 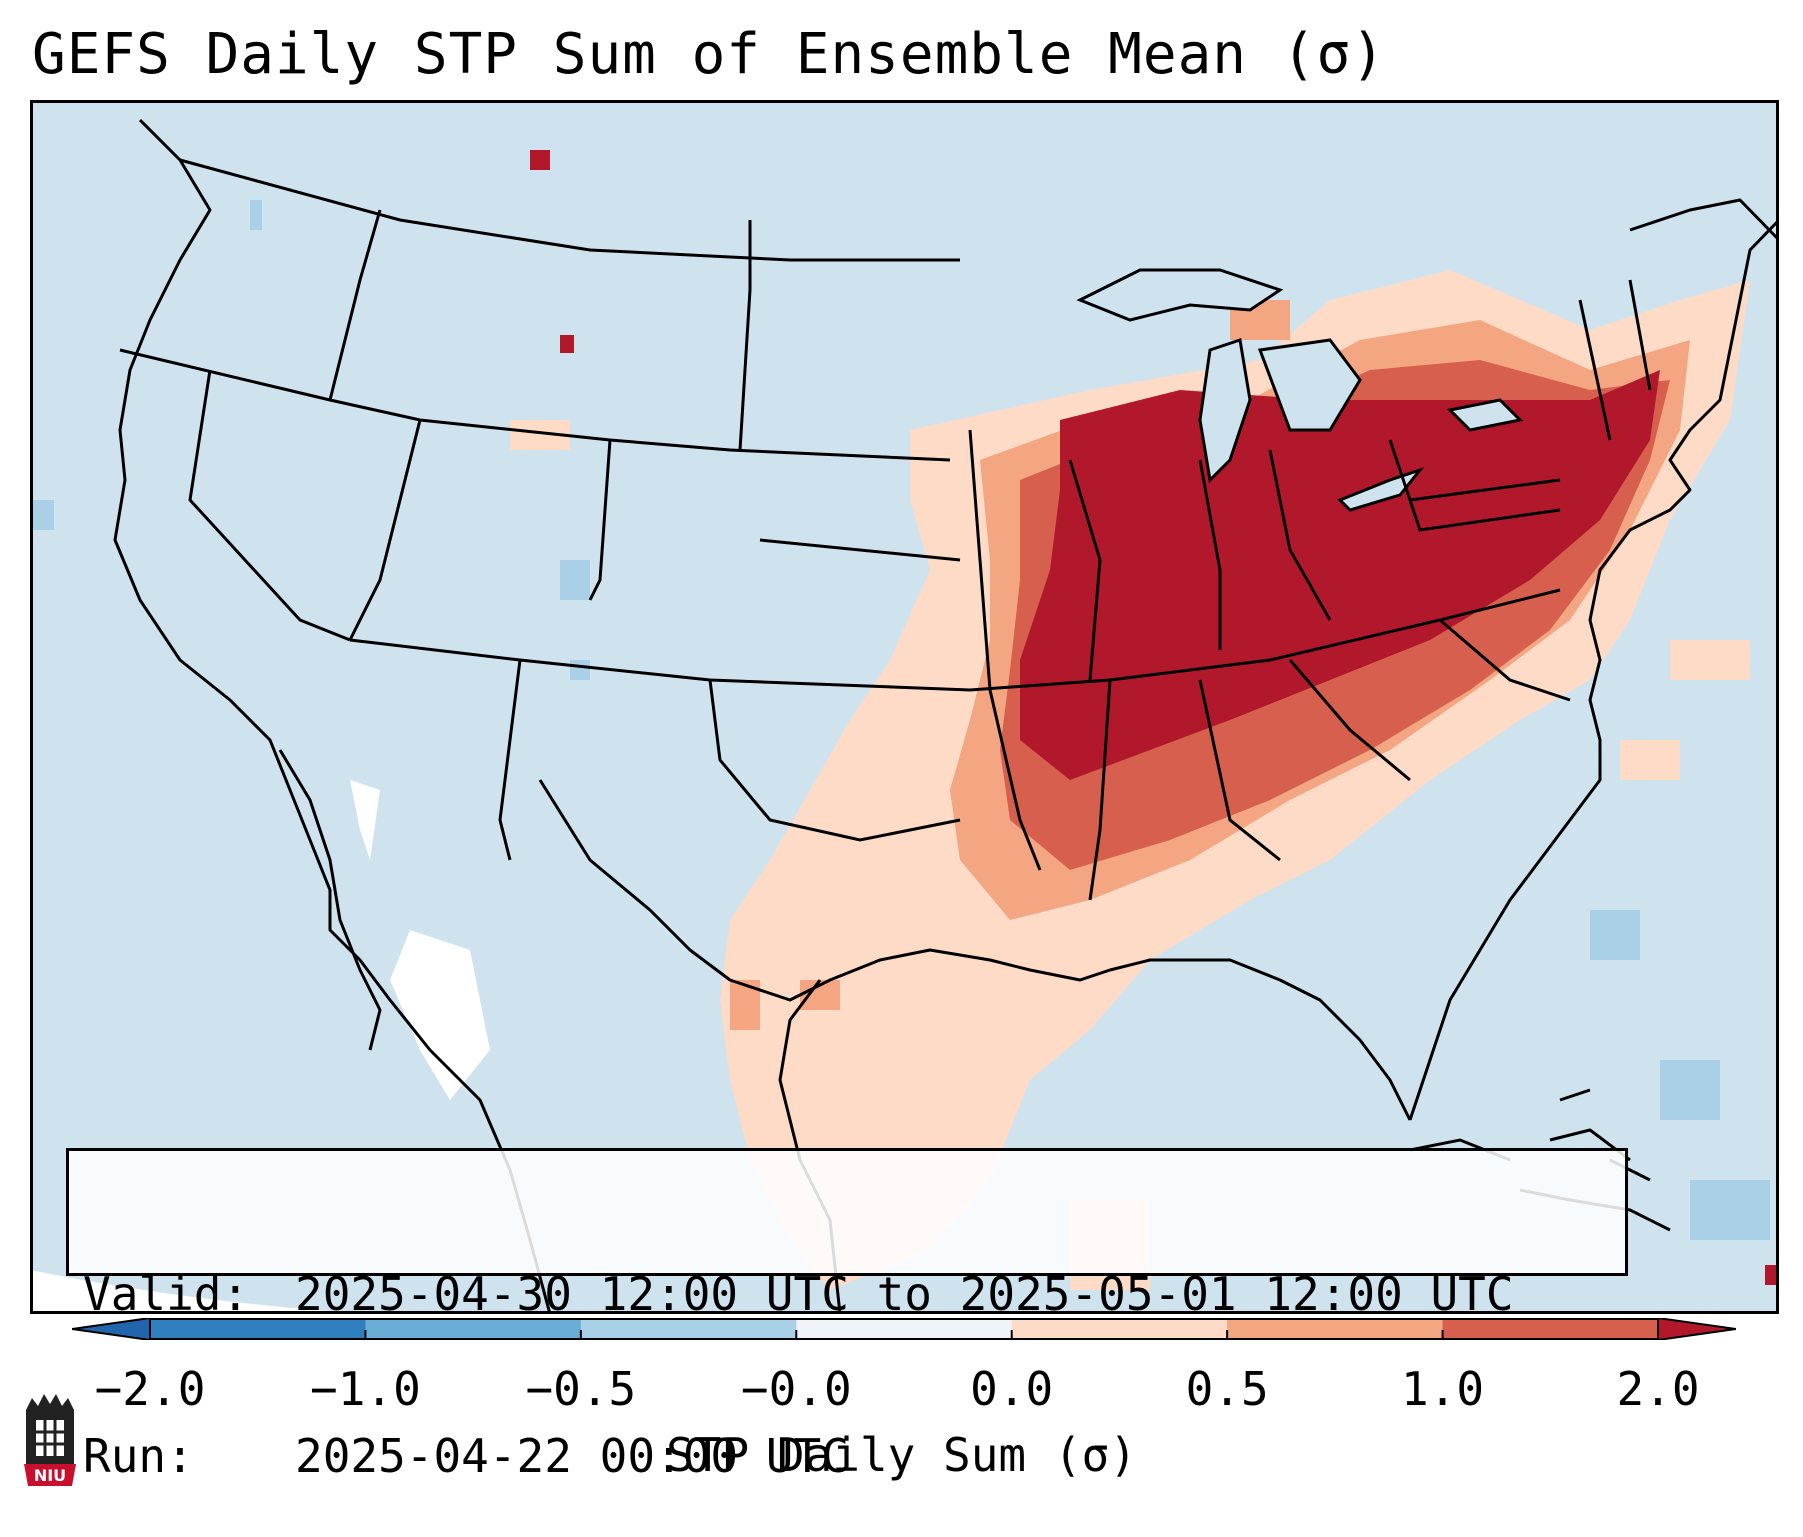 I want to click on chart-title: GEFS Daily STP Sum of Ensemble Mean (σ), so click(x=709, y=54).